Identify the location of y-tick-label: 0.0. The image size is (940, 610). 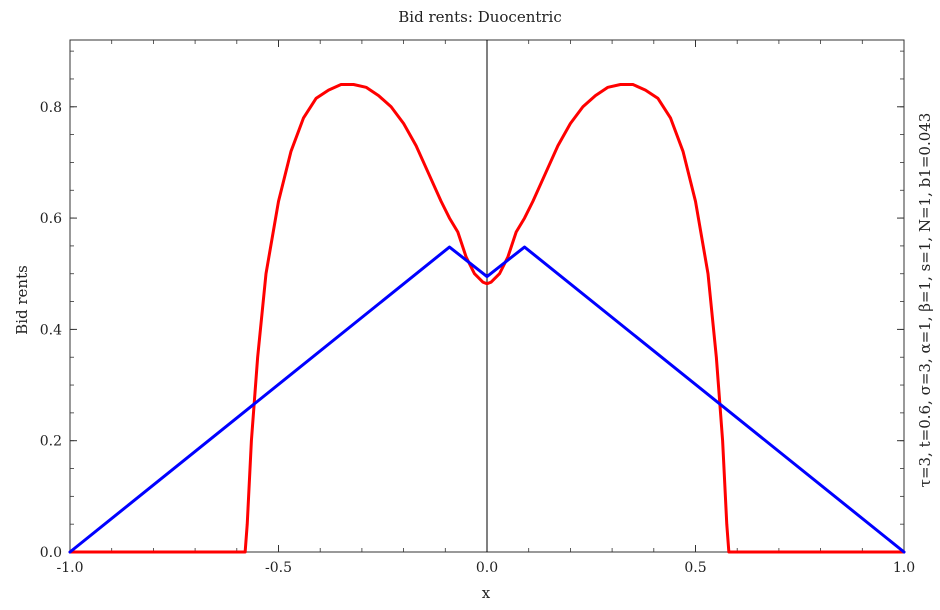
(51, 553).